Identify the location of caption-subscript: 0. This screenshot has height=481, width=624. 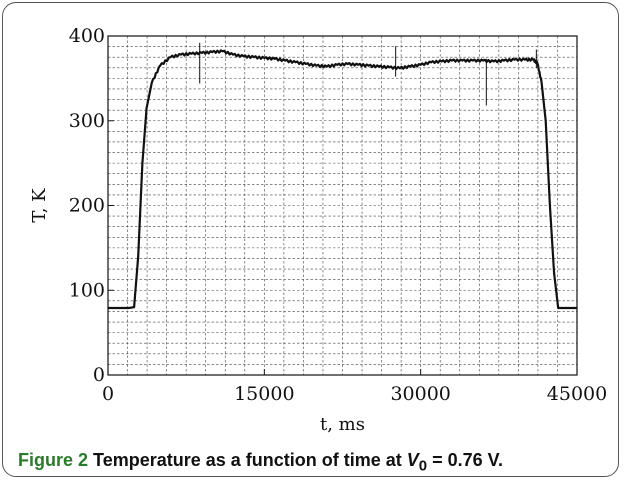
(423, 466).